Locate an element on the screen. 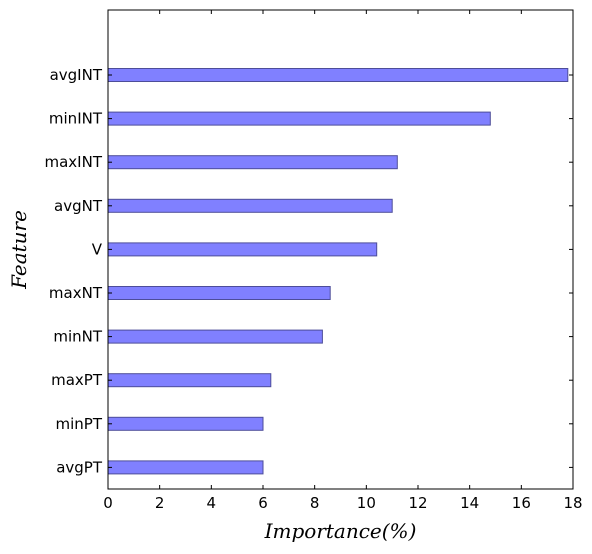  y-tick-label-minint: minINT is located at coordinates (76, 119).